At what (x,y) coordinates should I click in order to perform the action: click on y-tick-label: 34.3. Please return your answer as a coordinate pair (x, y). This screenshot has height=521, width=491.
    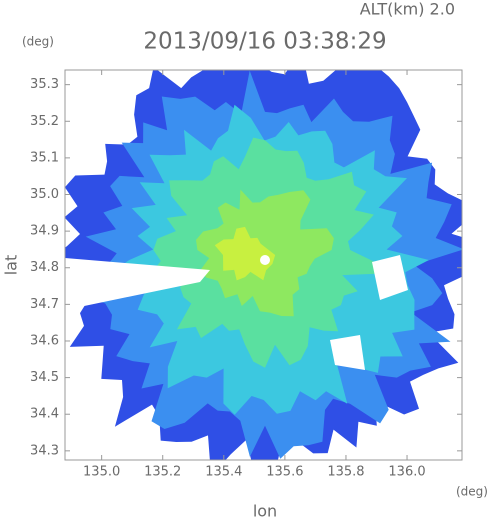
    Looking at the image, I should click on (44, 450).